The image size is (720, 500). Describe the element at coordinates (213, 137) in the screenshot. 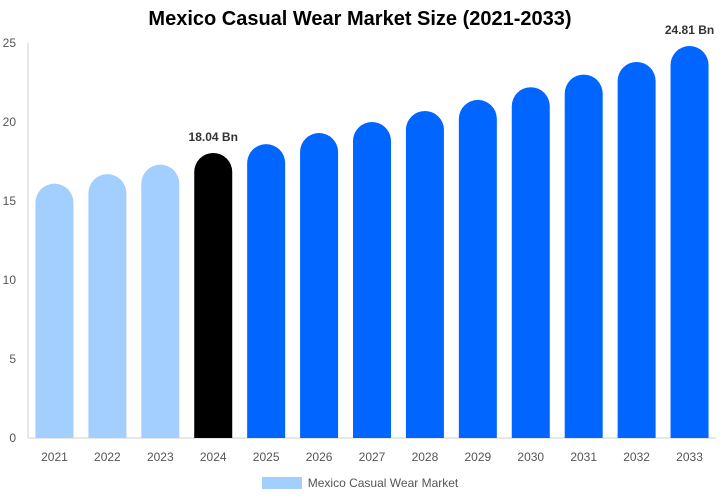

I see `data-label: 18.04 Bn` at that location.